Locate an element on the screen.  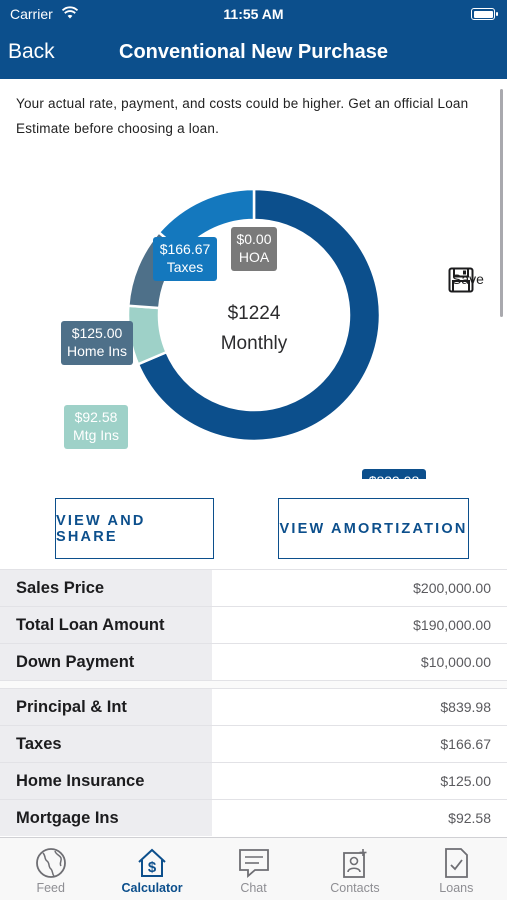
view-and-share-button: VIEW AND SHARE is located at coordinates (134, 528).